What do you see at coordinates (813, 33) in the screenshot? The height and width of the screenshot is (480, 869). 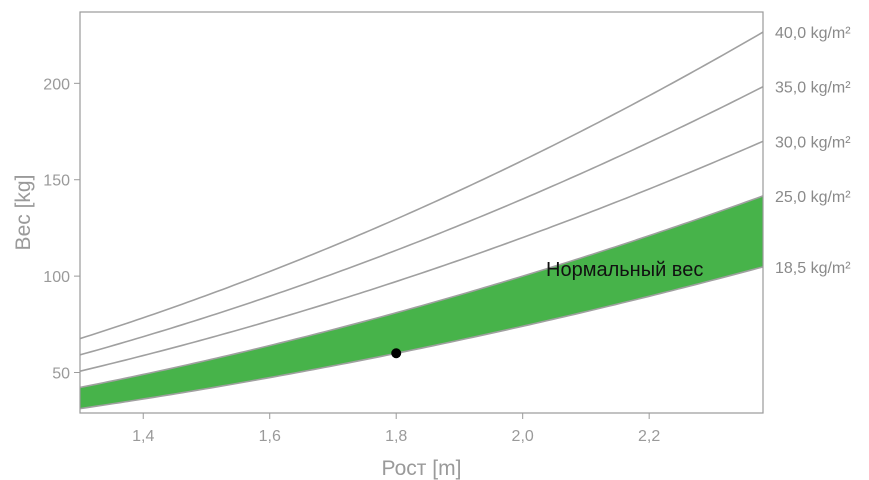 I see `bmi-curve-label: 40,0 kg/m²` at bounding box center [813, 33].